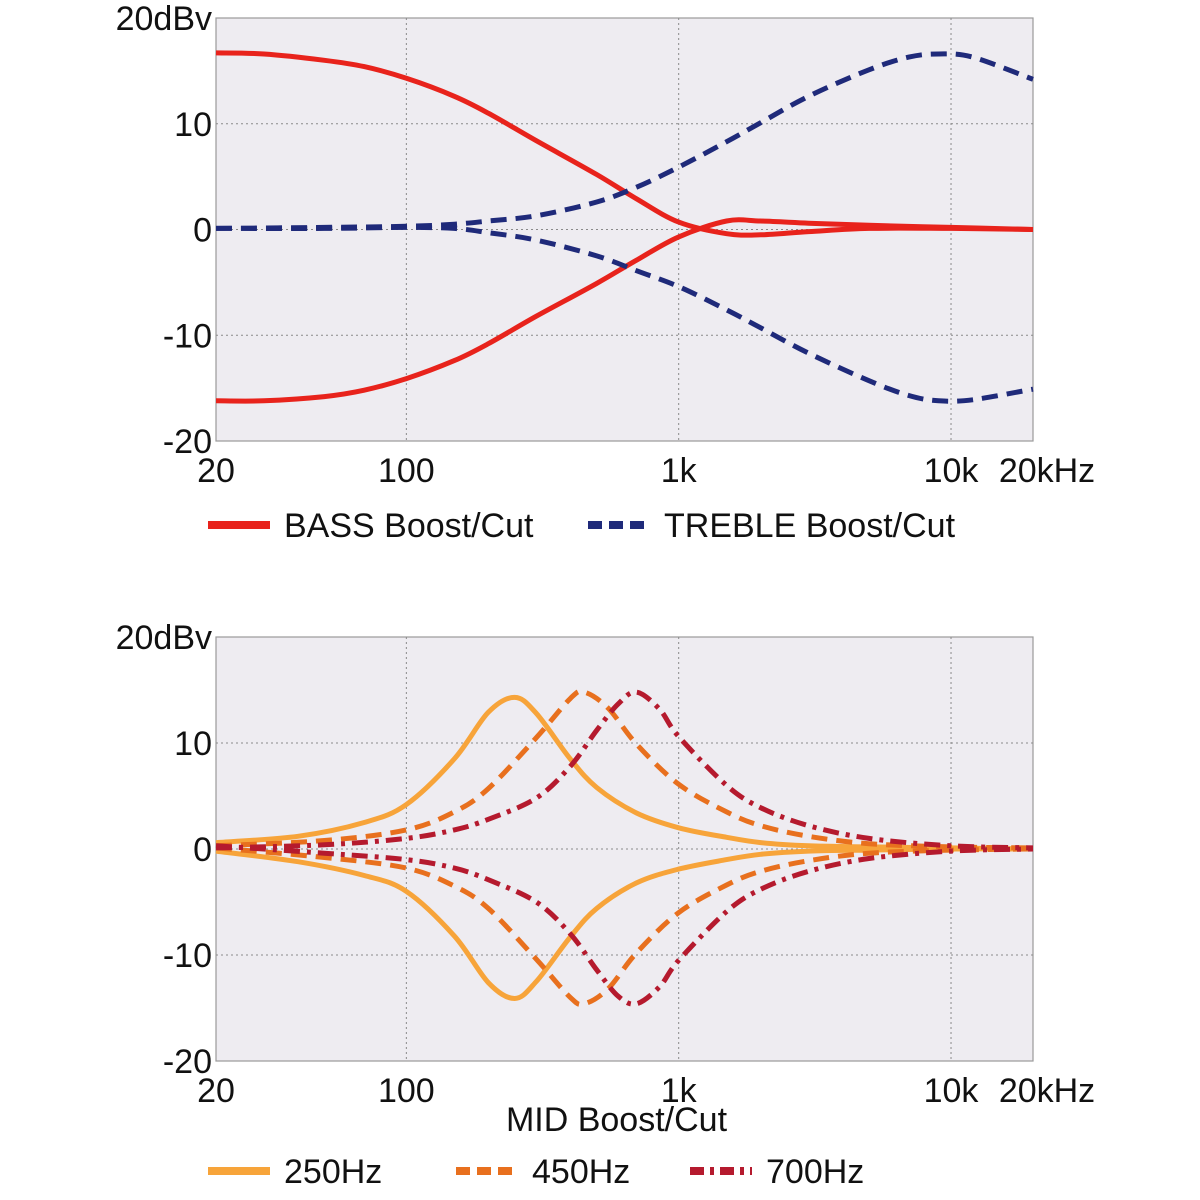 The width and height of the screenshot is (1200, 1200). Describe the element at coordinates (617, 1120) in the screenshot. I see `chart-caption: MID Boost/Cut` at that location.